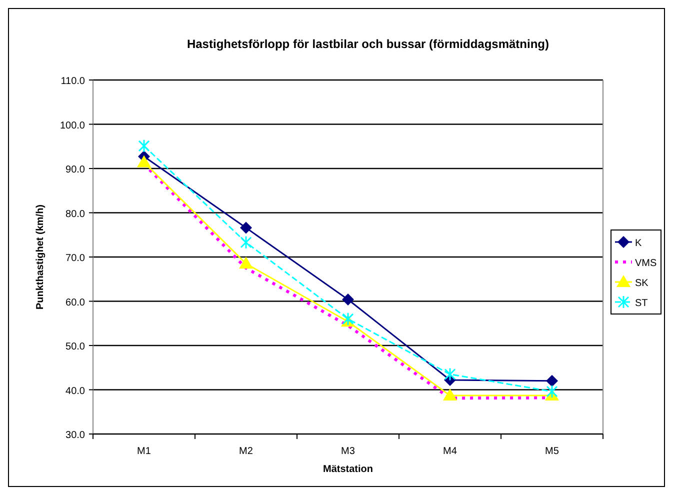 The image size is (673, 495). What do you see at coordinates (144, 451) in the screenshot?
I see `x-tick-label: M1` at bounding box center [144, 451].